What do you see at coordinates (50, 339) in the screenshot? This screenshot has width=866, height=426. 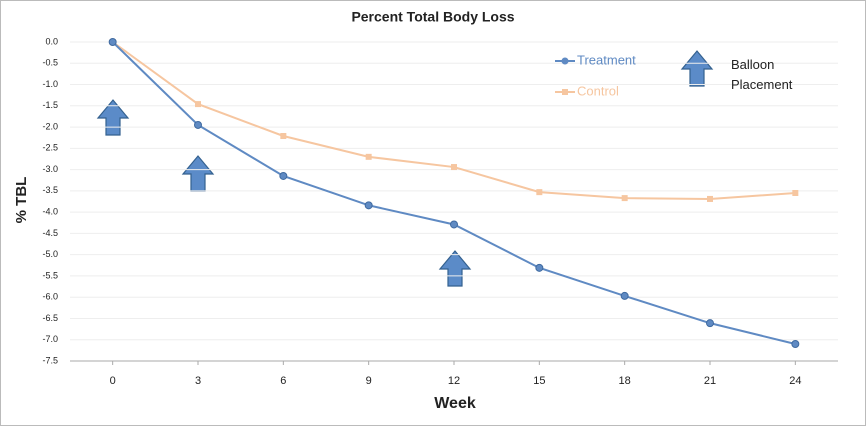 I see `y-tick-label: -7.0` at bounding box center [50, 339].